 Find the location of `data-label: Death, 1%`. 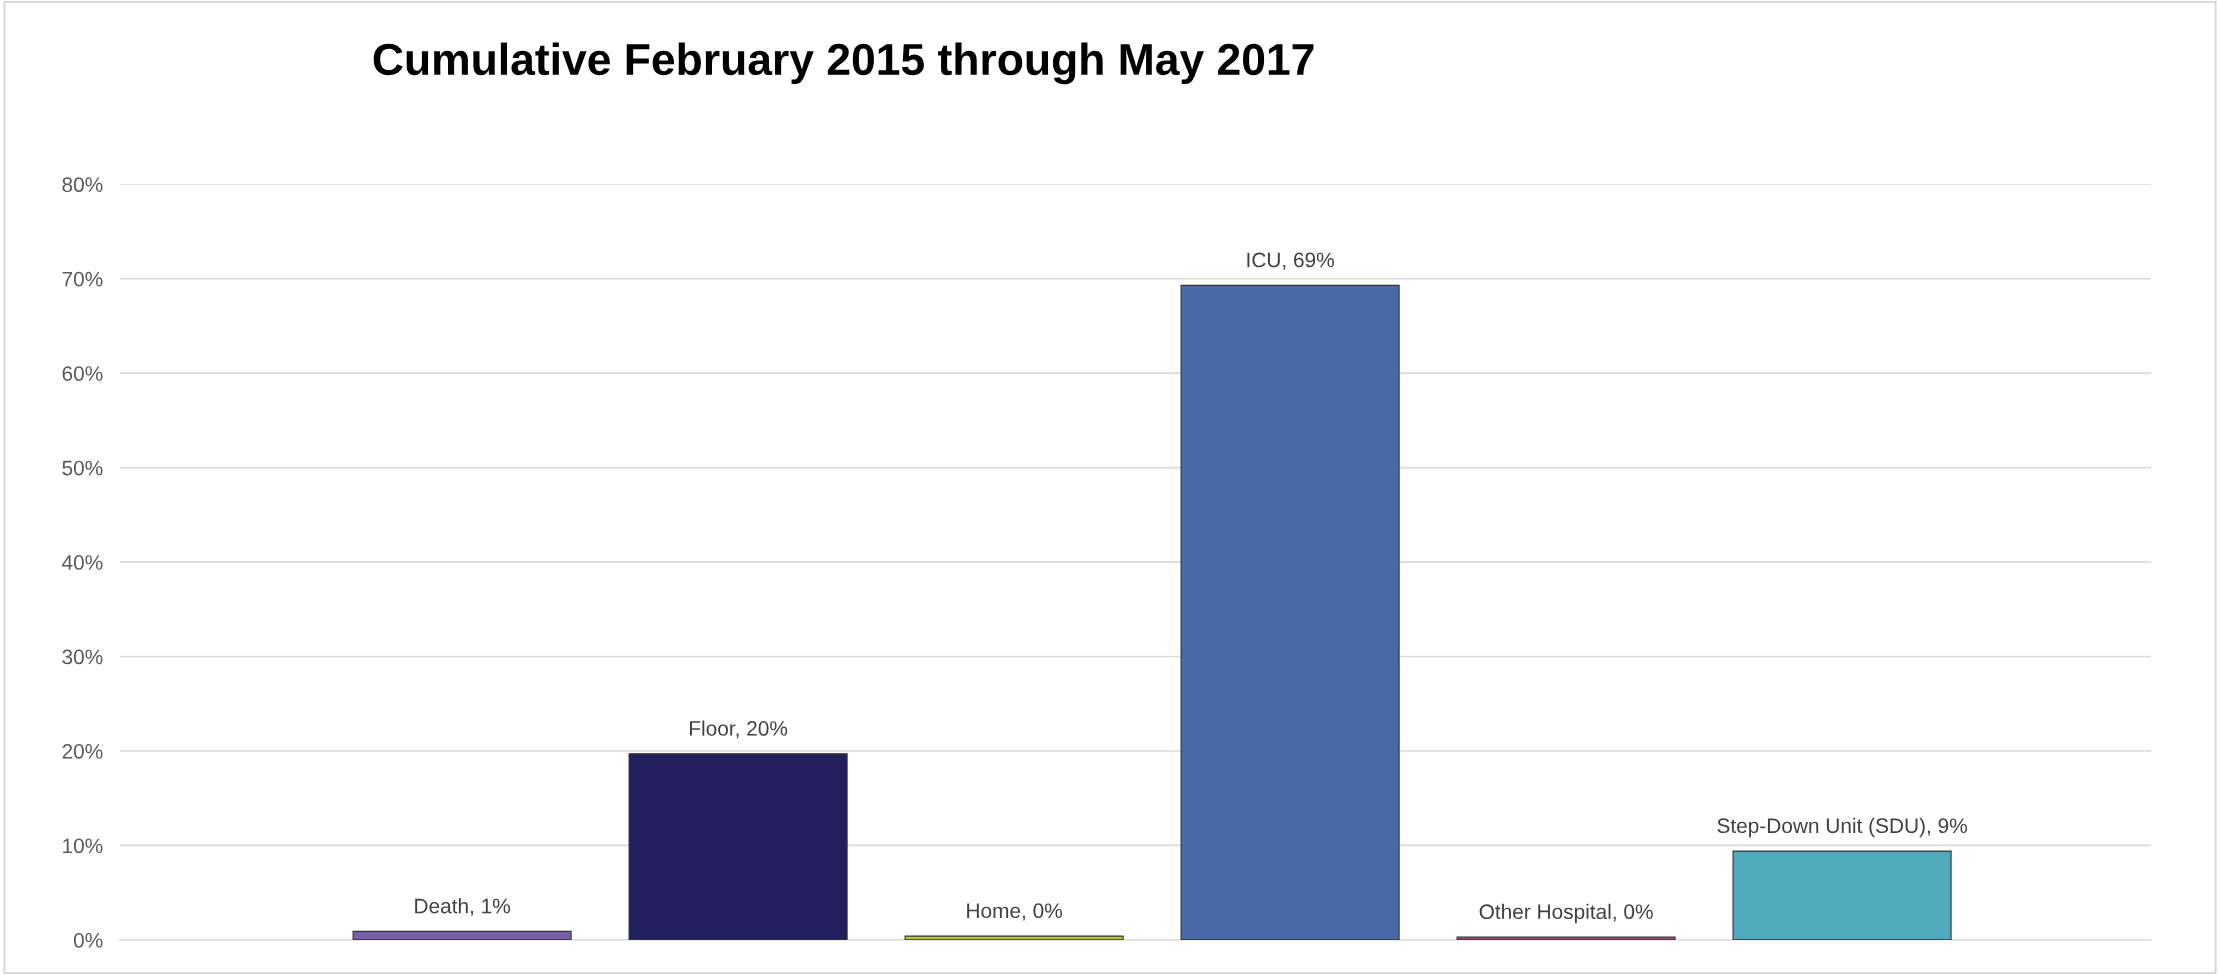

data-label: Death, 1% is located at coordinates (463, 907).